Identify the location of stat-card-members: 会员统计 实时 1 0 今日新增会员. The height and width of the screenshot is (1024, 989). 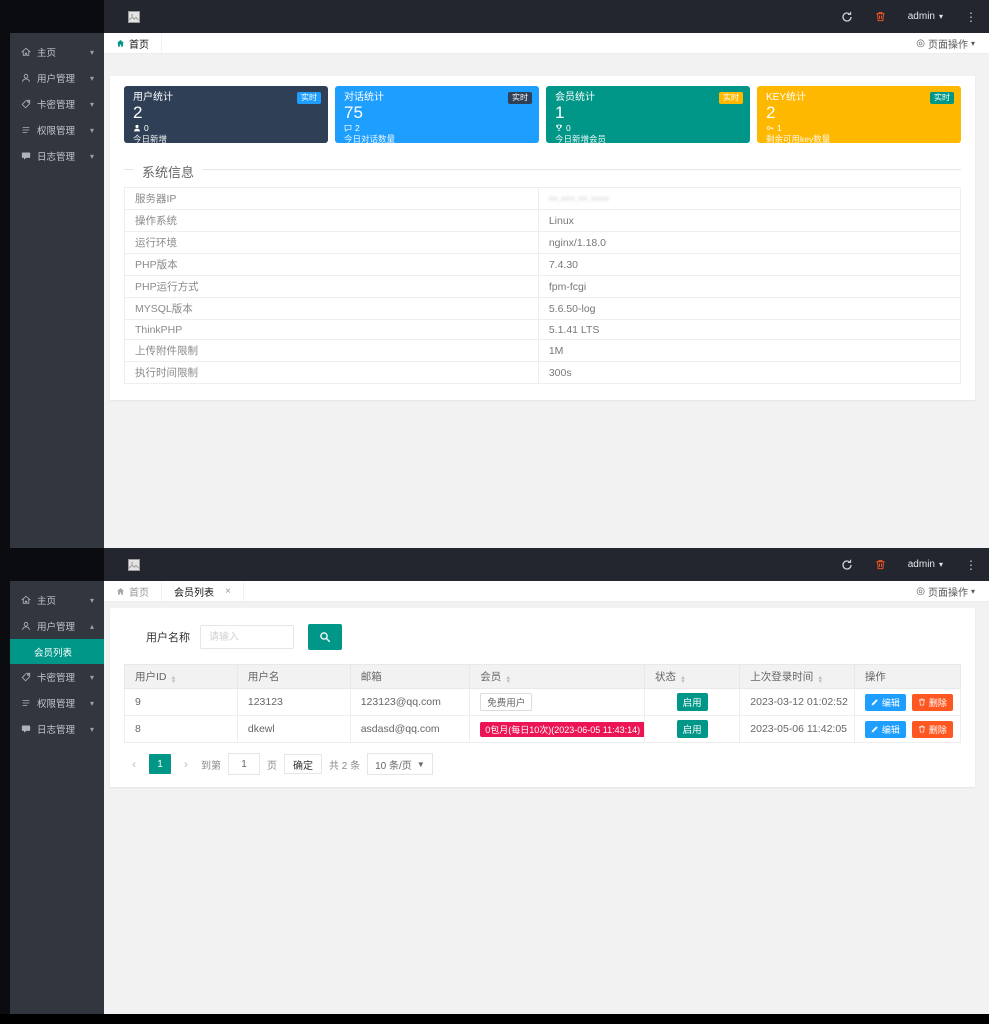
(648, 114).